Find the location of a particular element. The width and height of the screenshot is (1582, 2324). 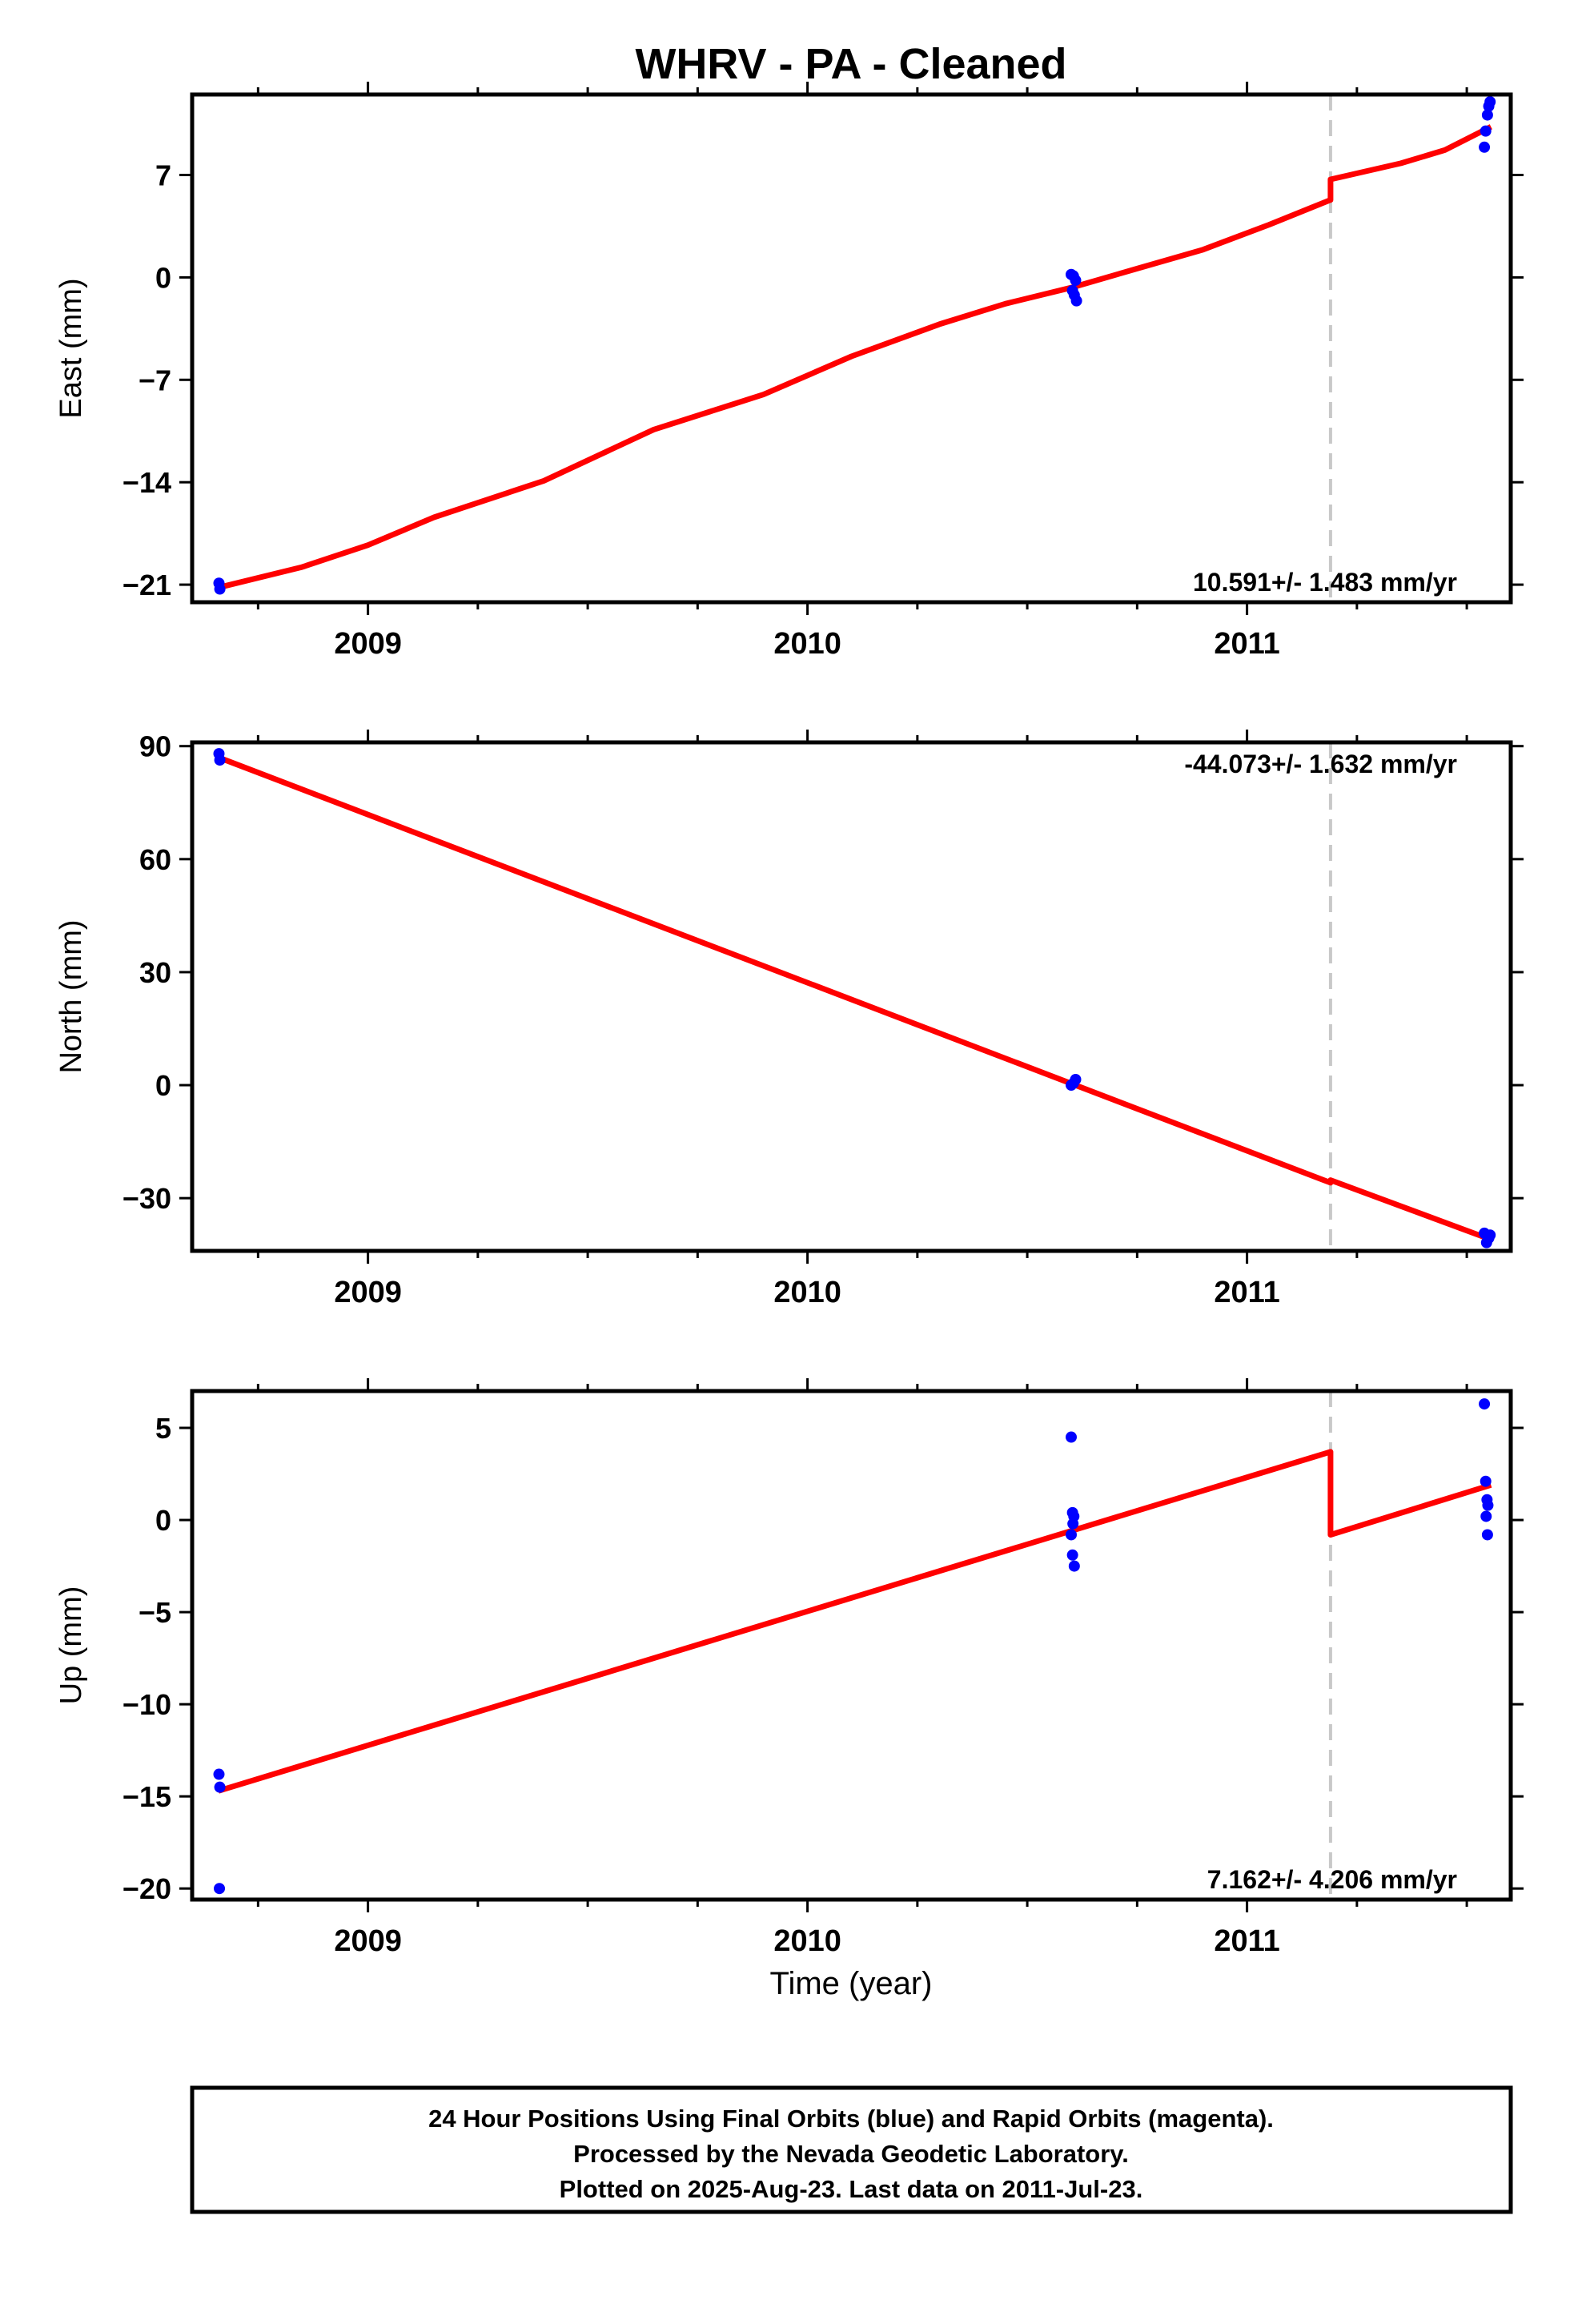

model-fit-line is located at coordinates (854, 1621).